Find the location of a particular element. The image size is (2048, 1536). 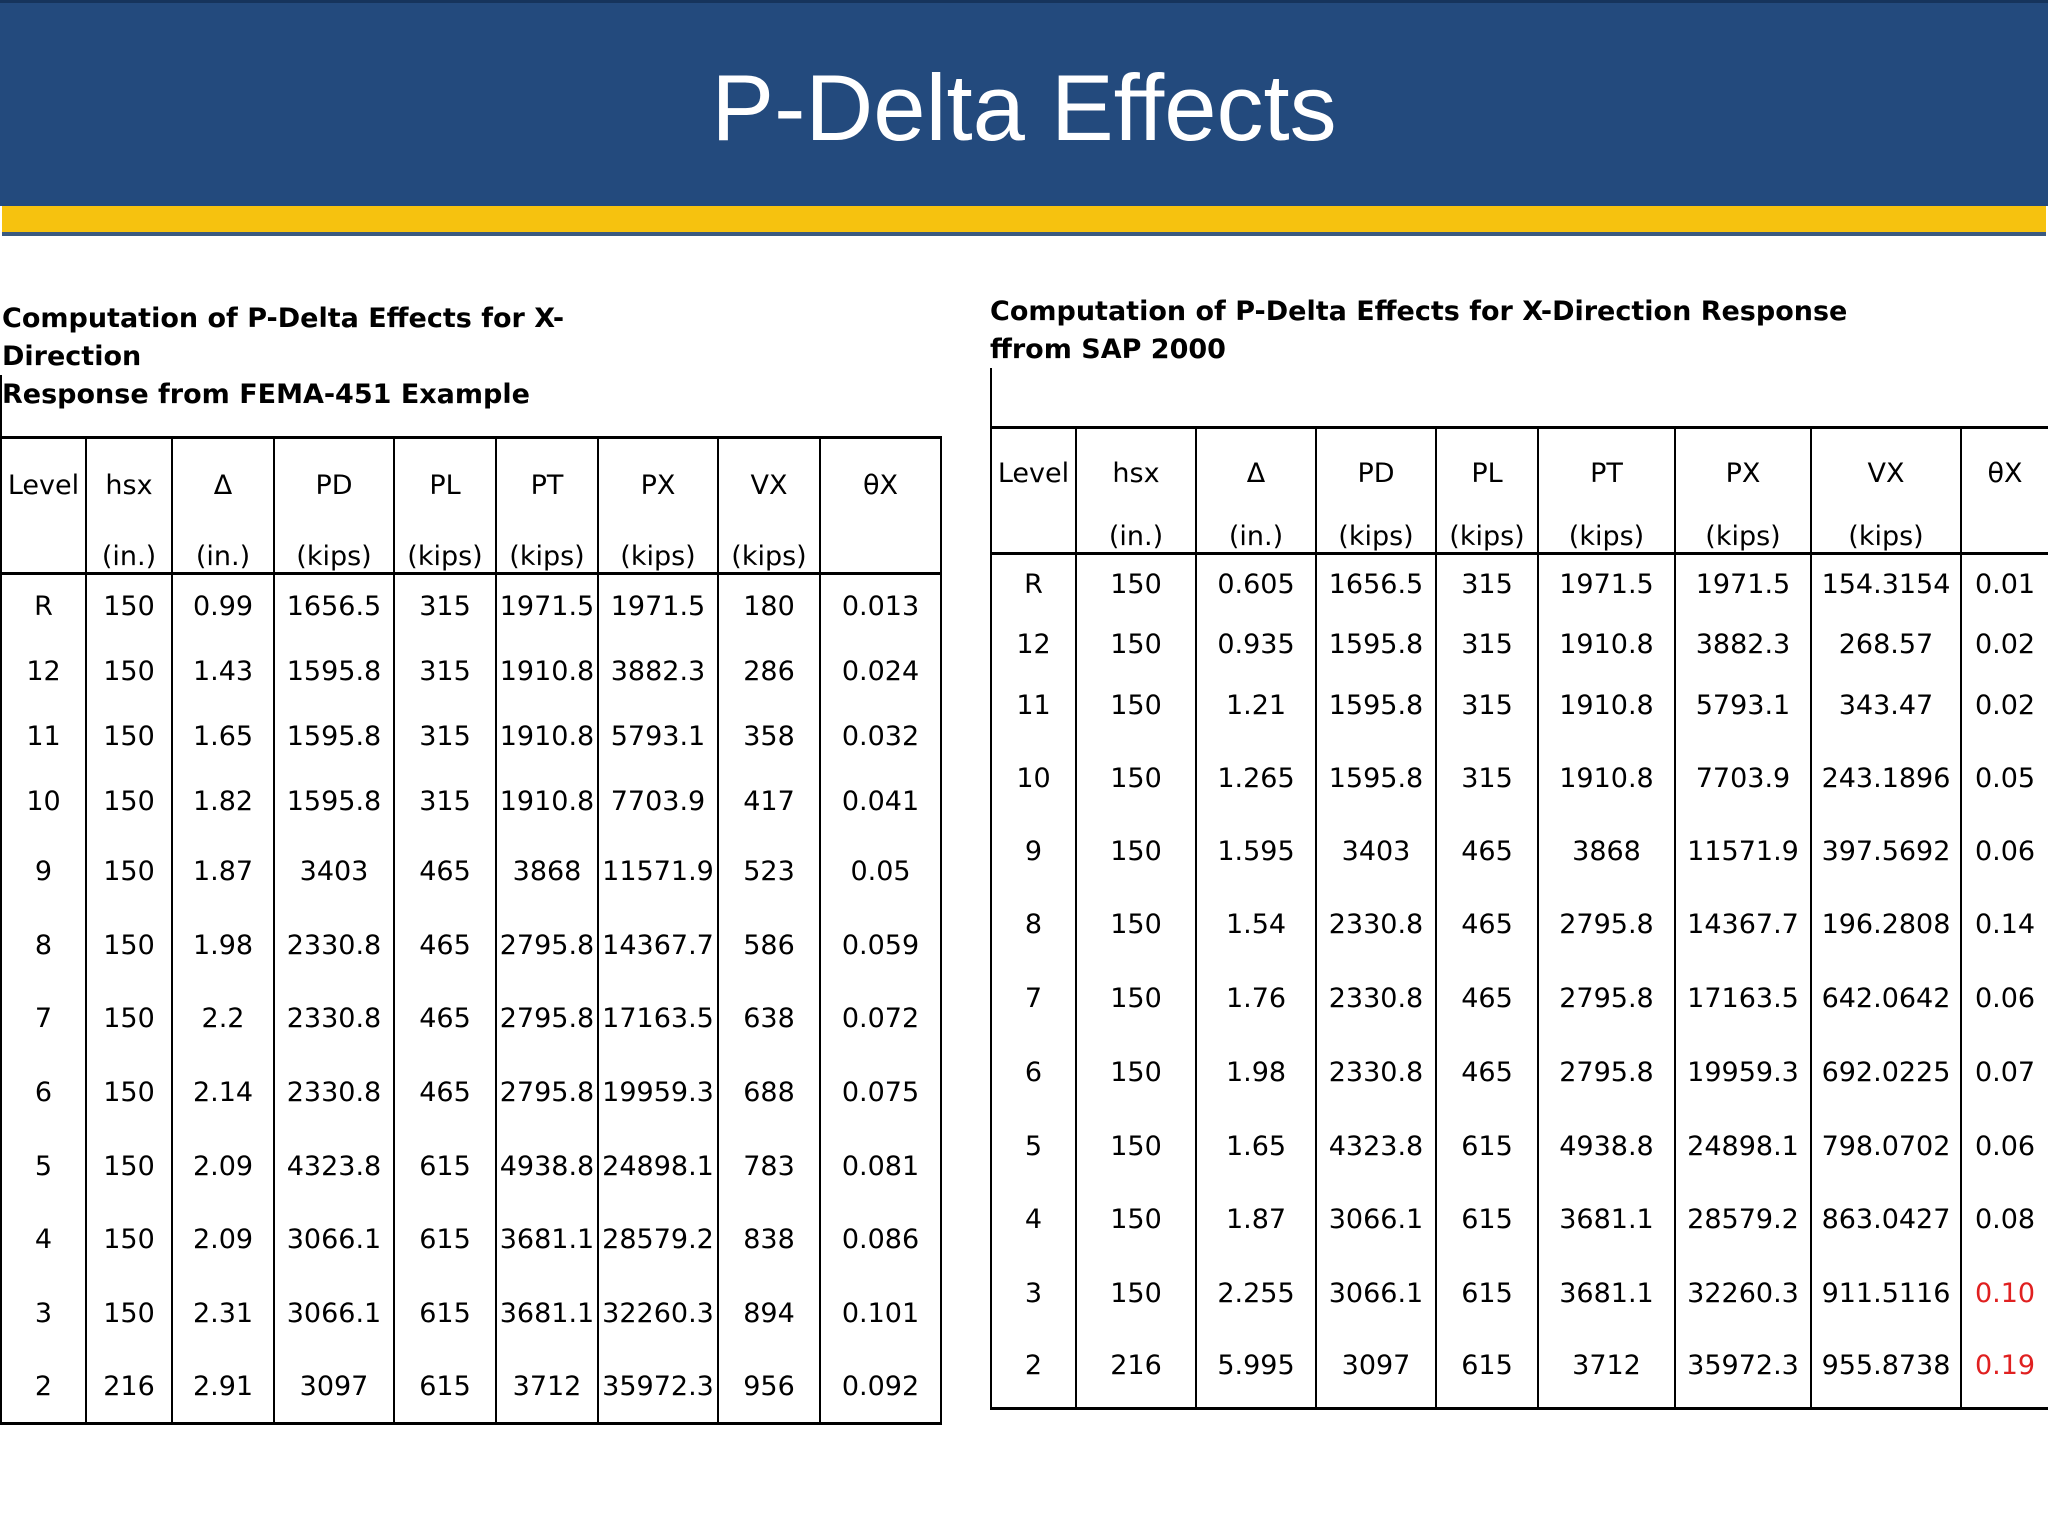

cell-vx: 955.8738 is located at coordinates (1886, 1366).